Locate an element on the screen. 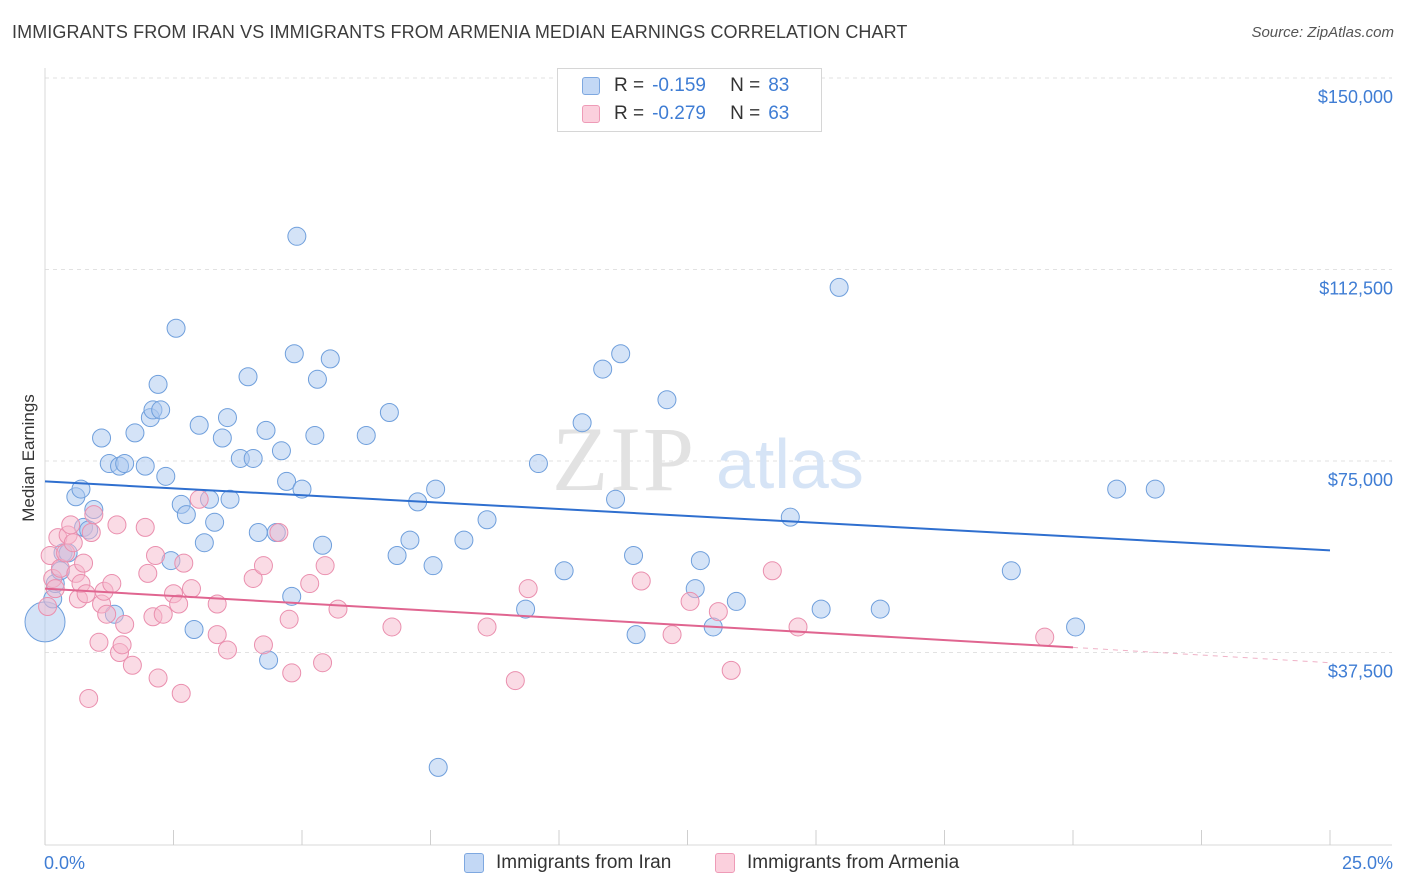  y-tick-label: $150,000 is located at coordinates (1355, 97).